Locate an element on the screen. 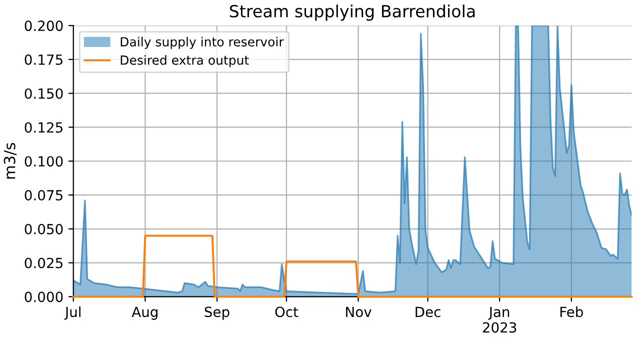 The image size is (638, 341). y-tick-label: 0.175 is located at coordinates (43, 59).